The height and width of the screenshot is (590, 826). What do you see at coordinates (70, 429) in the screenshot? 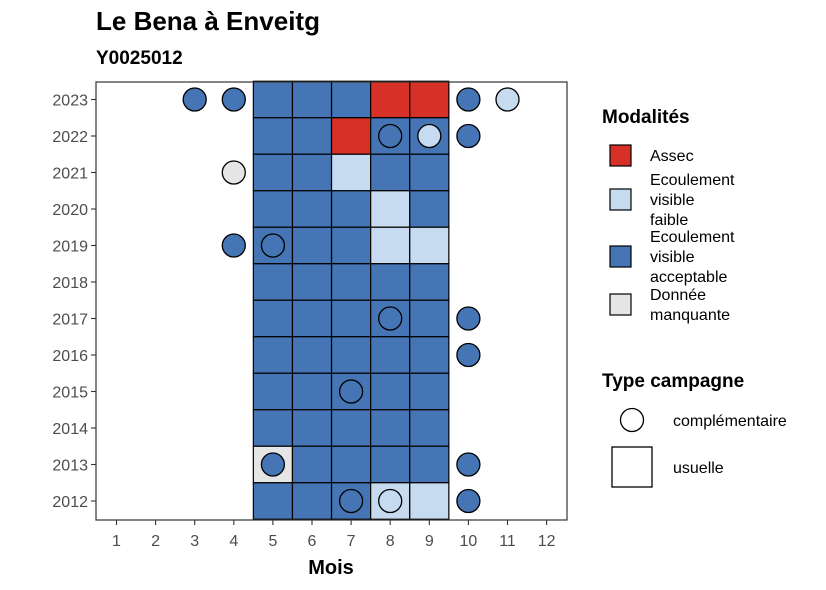
I see `y-tick-label: 2014` at bounding box center [70, 429].